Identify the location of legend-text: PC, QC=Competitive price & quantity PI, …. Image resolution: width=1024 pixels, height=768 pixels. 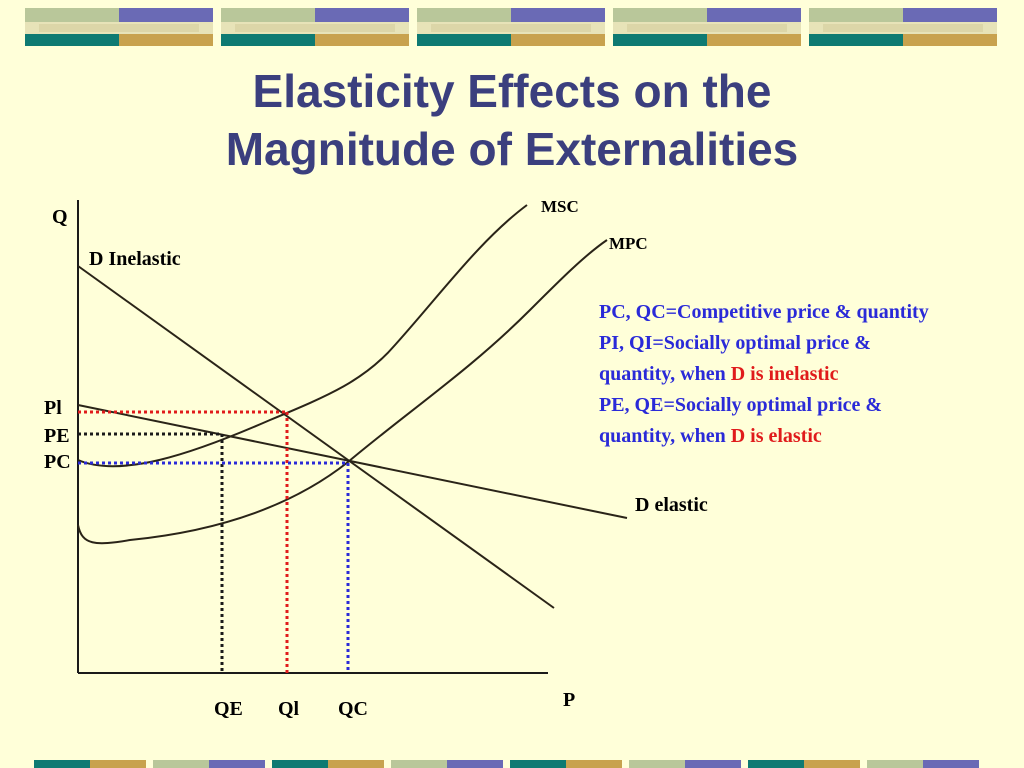
(811, 374).